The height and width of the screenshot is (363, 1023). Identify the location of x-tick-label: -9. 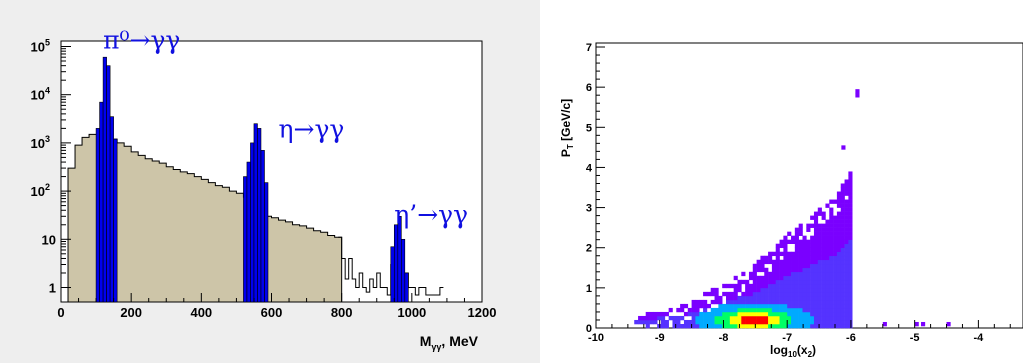
(660, 338).